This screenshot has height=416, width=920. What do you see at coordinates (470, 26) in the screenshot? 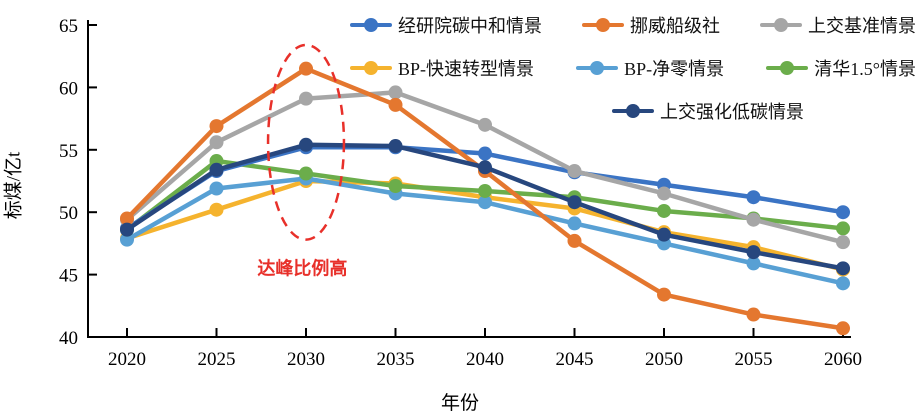
I see `legend-label: 经研院碳中和情景` at bounding box center [470, 26].